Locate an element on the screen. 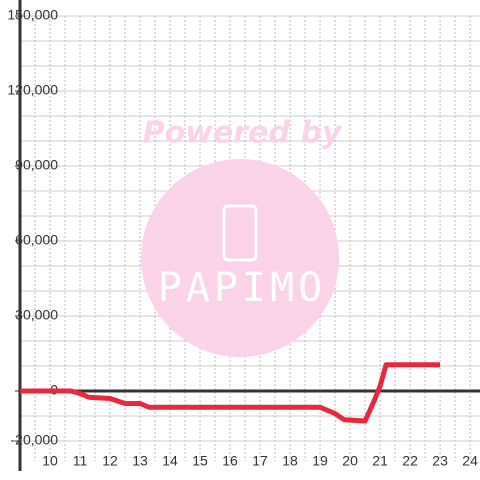  x-tick-label: 24 is located at coordinates (470, 461).